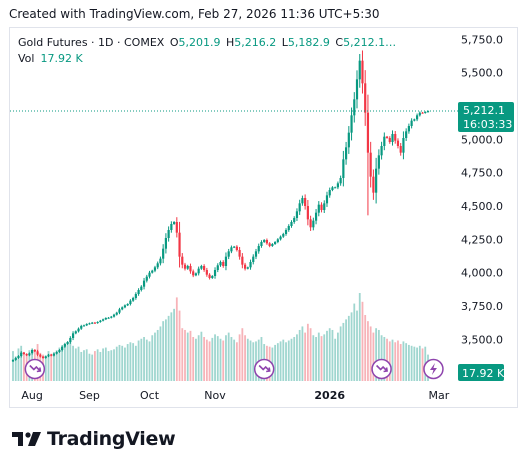 Image resolution: width=529 pixels, height=469 pixels. I want to click on tradingview-logo: TradingView, so click(93, 439).